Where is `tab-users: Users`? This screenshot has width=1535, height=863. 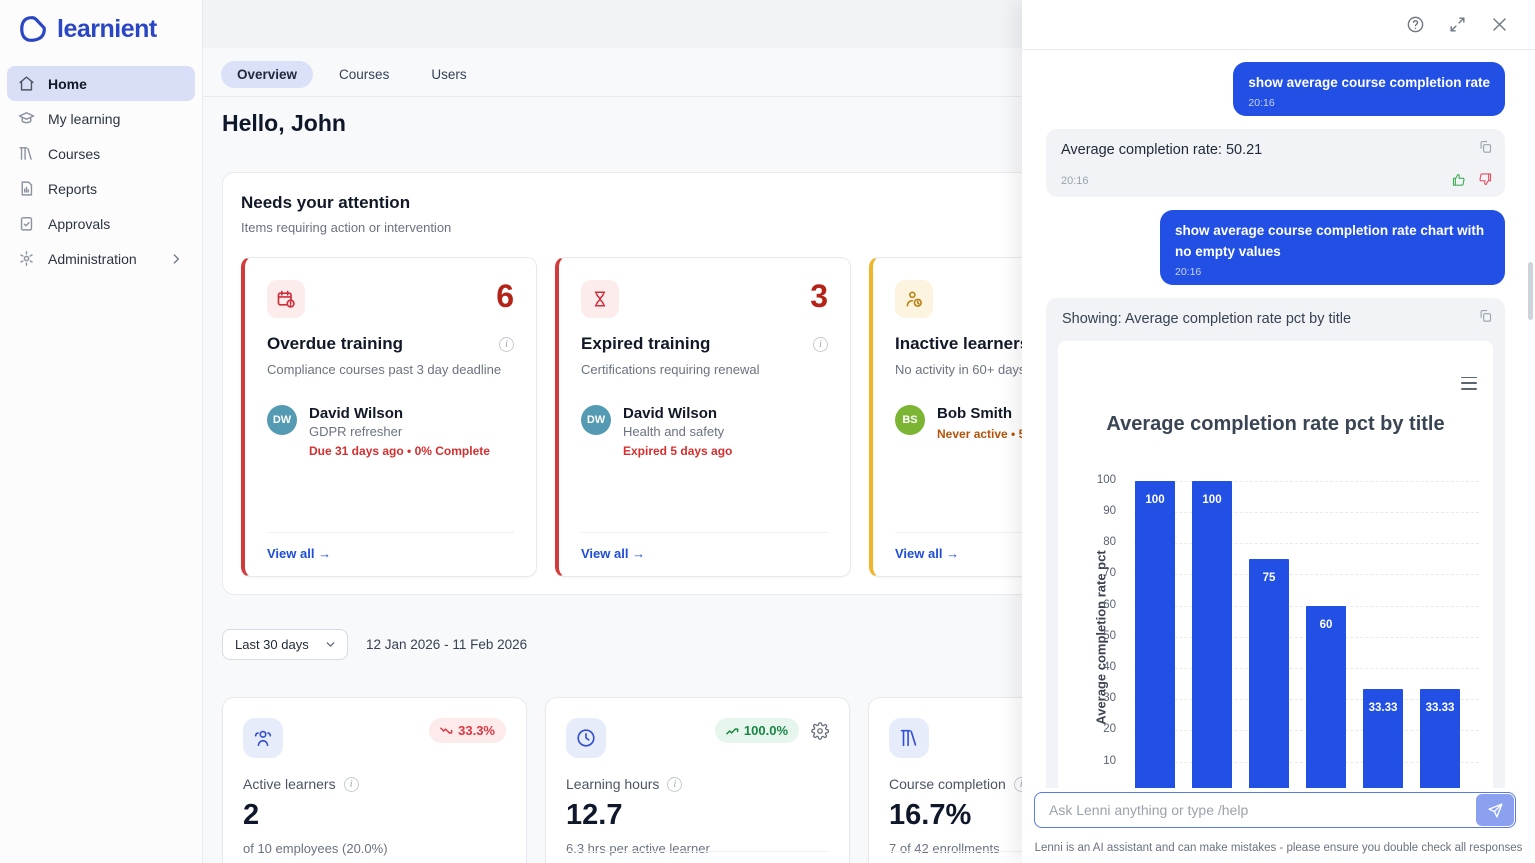
tab-users: Users is located at coordinates (449, 74).